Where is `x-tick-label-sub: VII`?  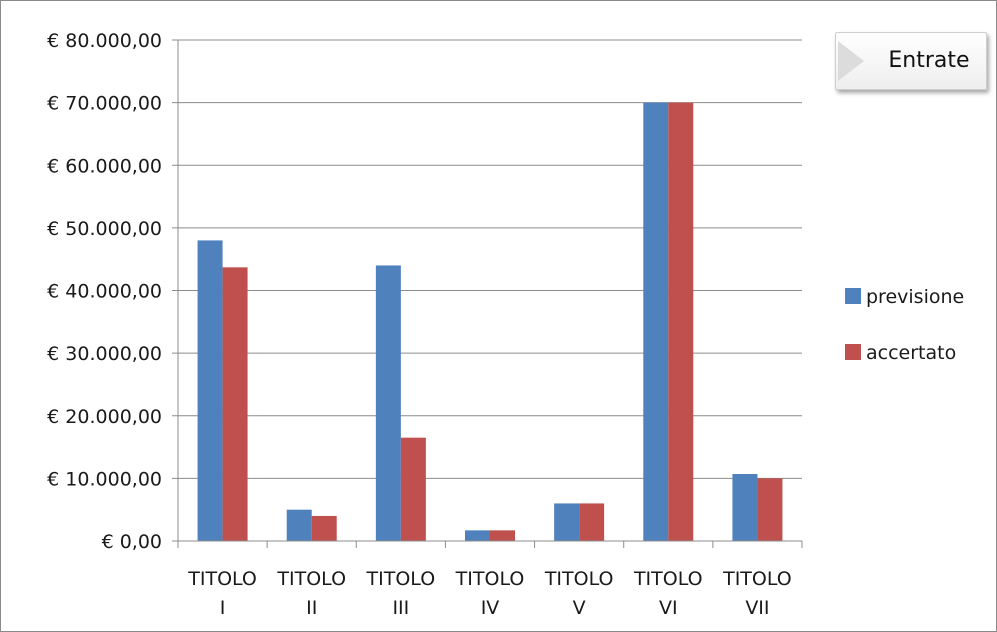
x-tick-label-sub: VII is located at coordinates (757, 608).